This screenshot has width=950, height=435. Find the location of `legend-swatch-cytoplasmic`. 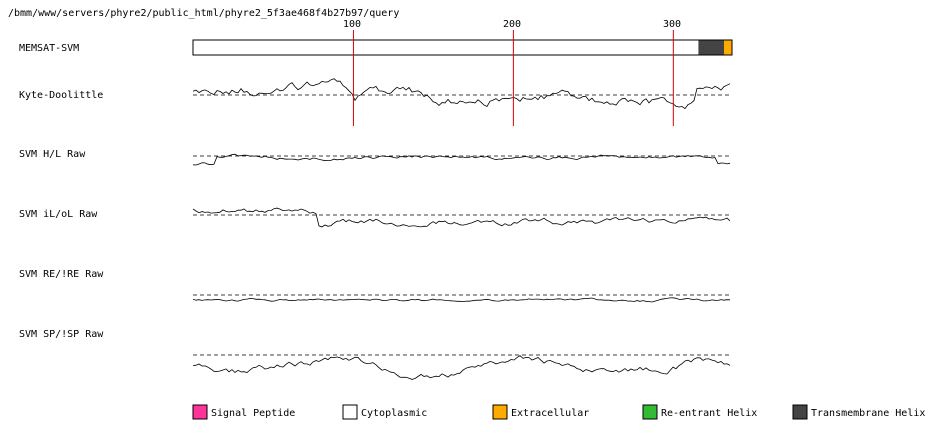

legend-swatch-cytoplasmic is located at coordinates (350, 412).